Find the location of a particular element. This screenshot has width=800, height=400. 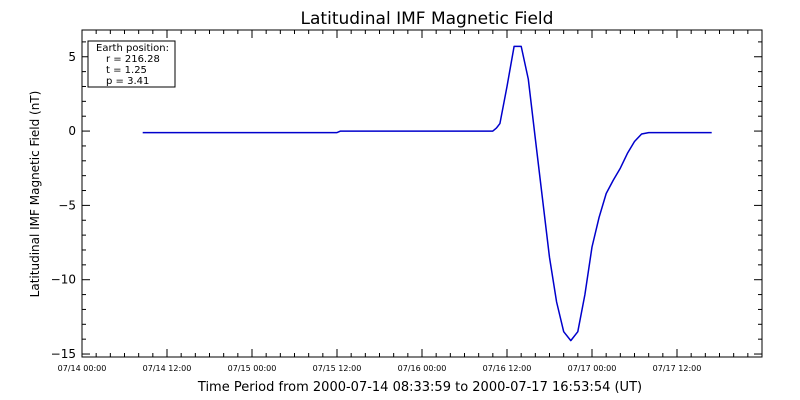

legend-heading: Earth position: is located at coordinates (132, 48).